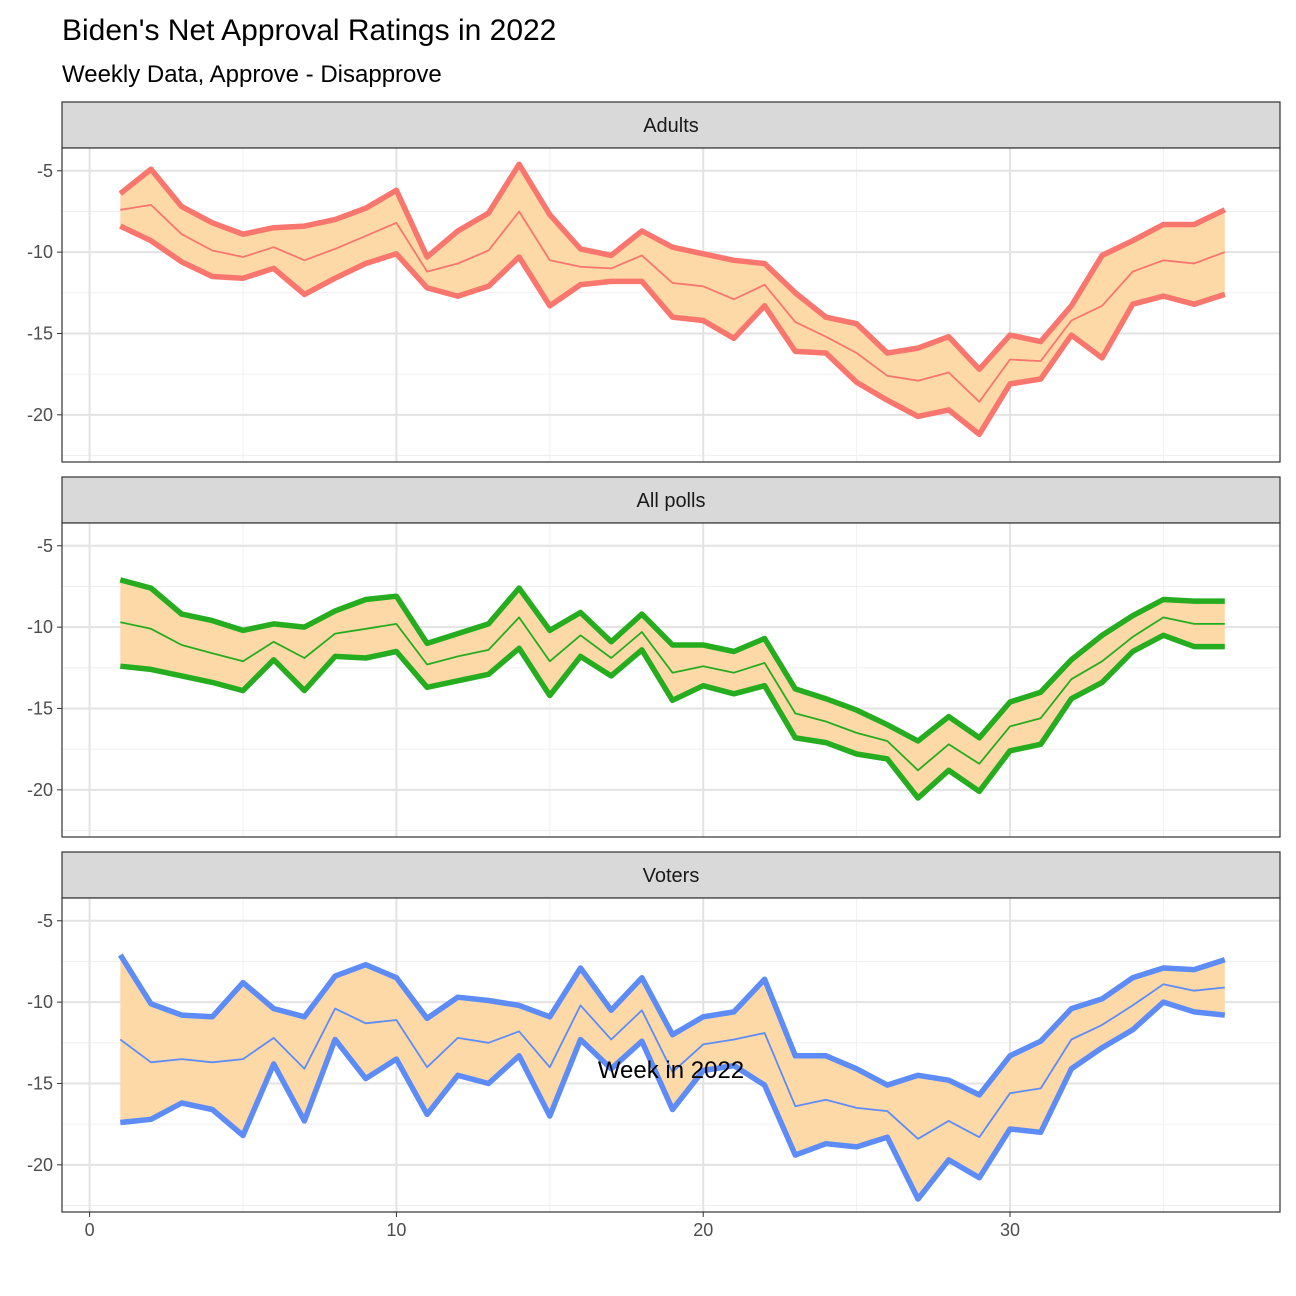 Image resolution: width=1296 pixels, height=1296 pixels. What do you see at coordinates (309, 30) in the screenshot?
I see `chart-title: Biden's Net Approval Ratings in 2022` at bounding box center [309, 30].